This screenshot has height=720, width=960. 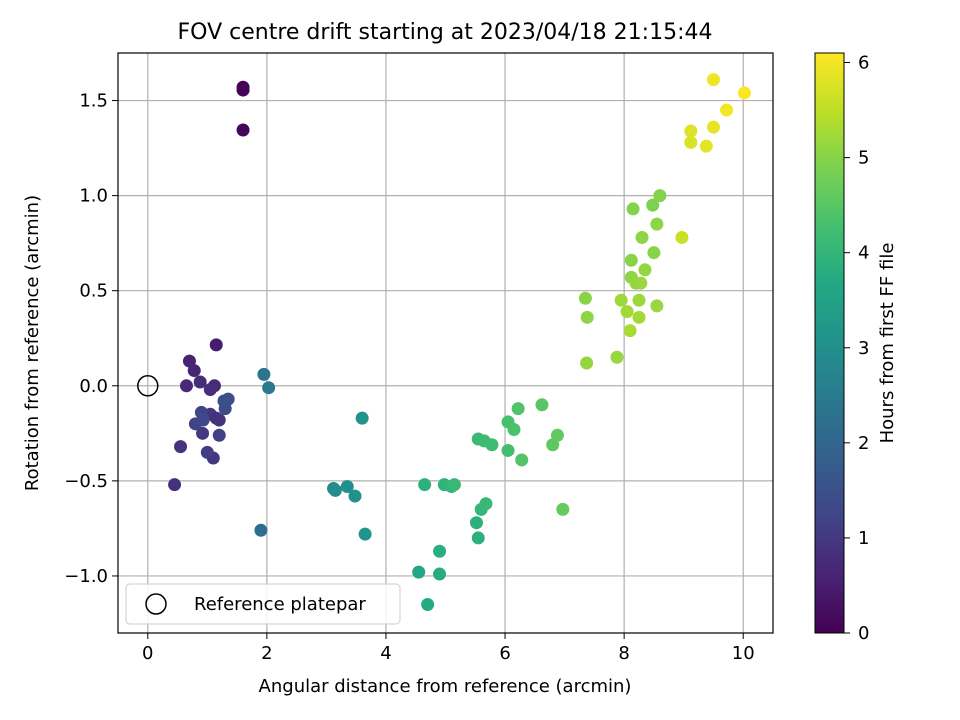 I want to click on x-tick-label: 8, so click(x=623, y=653).